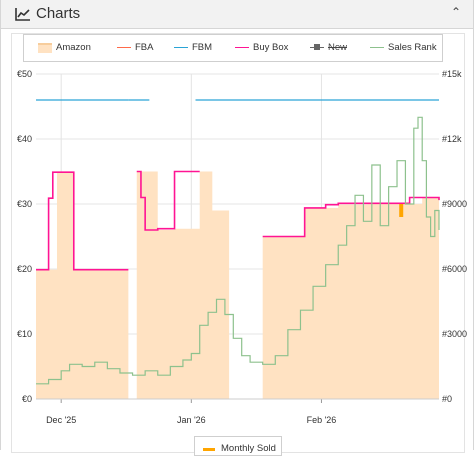 This screenshot has height=456, width=474. Describe the element at coordinates (144, 47) in the screenshot. I see `legend-label: FBA` at that location.